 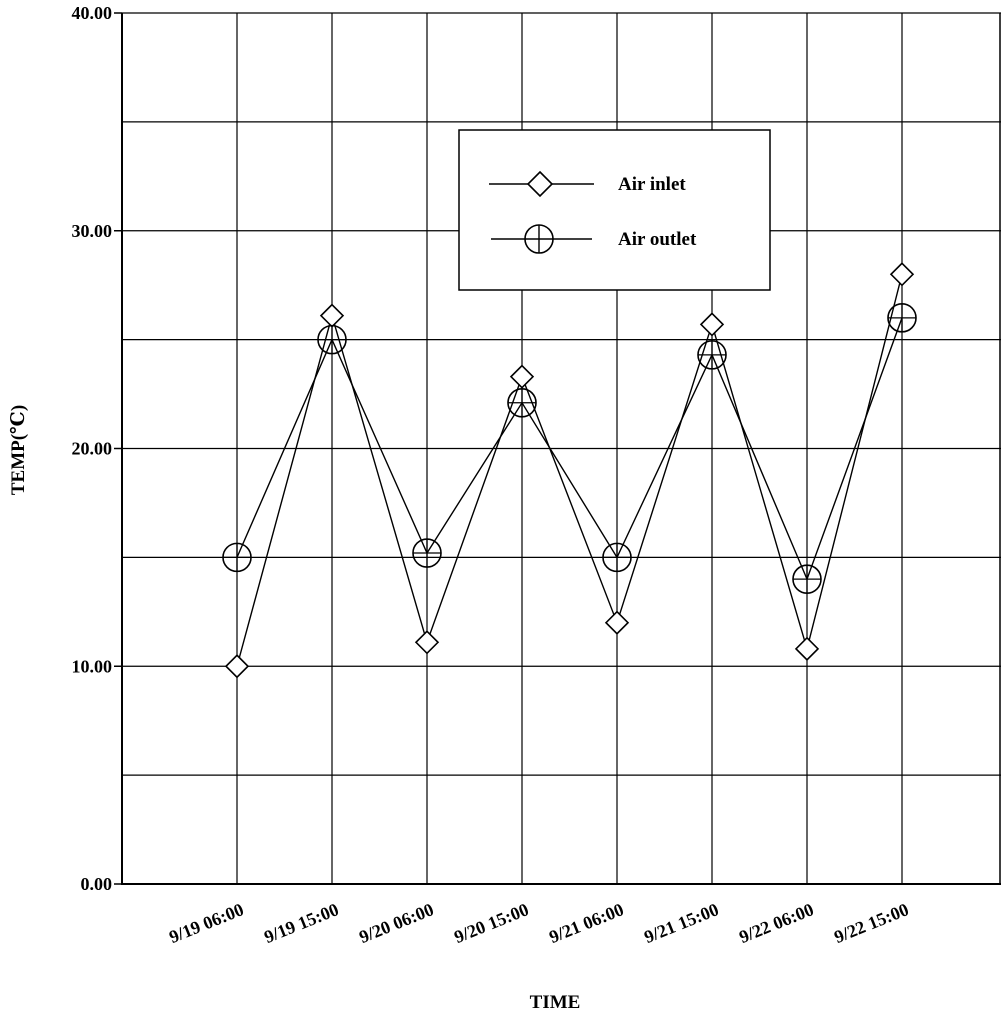 What do you see at coordinates (92, 13) in the screenshot?
I see `y-tick-label: 40.00` at bounding box center [92, 13].